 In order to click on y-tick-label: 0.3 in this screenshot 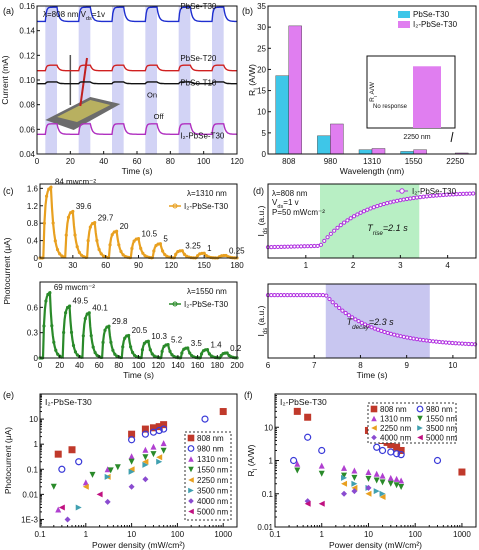, I will do `click(33, 333)`.